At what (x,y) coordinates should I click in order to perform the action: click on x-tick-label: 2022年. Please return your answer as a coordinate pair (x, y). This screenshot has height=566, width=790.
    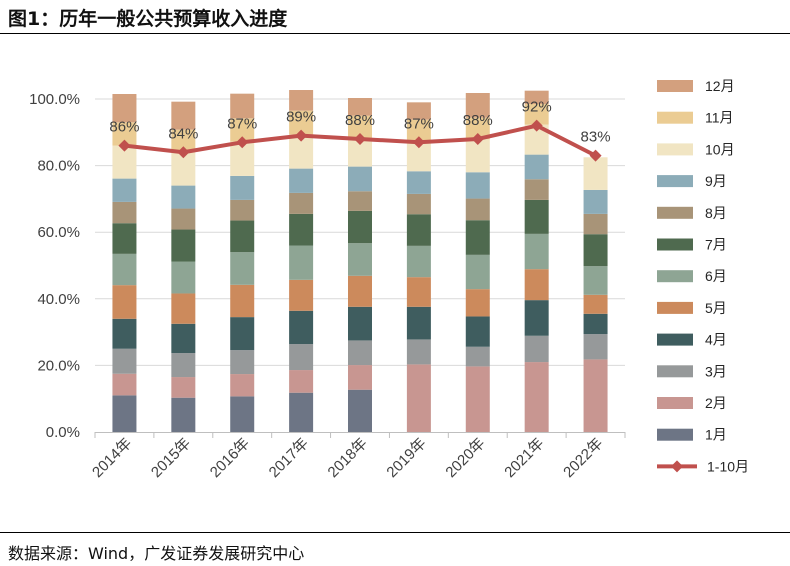
    Looking at the image, I should click on (583, 458).